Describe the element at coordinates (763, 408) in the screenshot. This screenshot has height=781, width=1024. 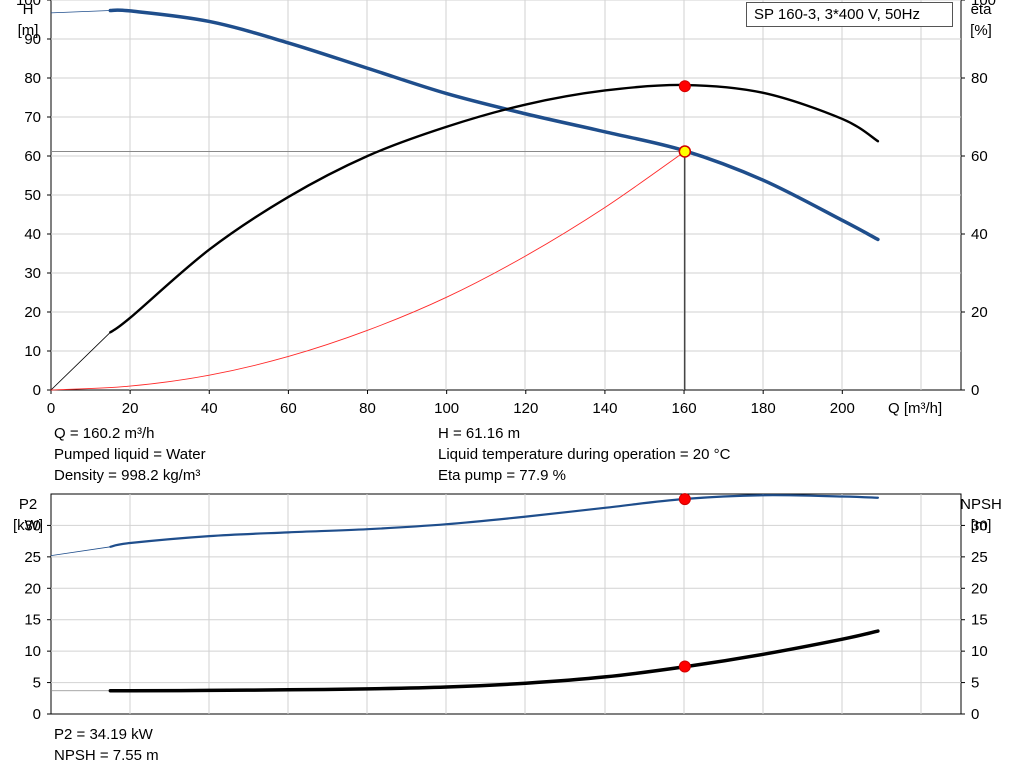
I see `x-tick-label: 180` at that location.